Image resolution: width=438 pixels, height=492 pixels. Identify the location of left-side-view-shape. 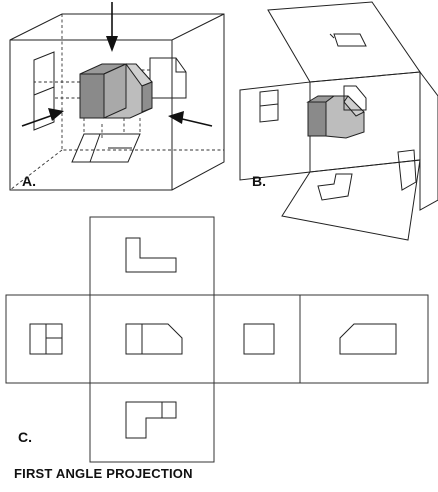
(46, 339).